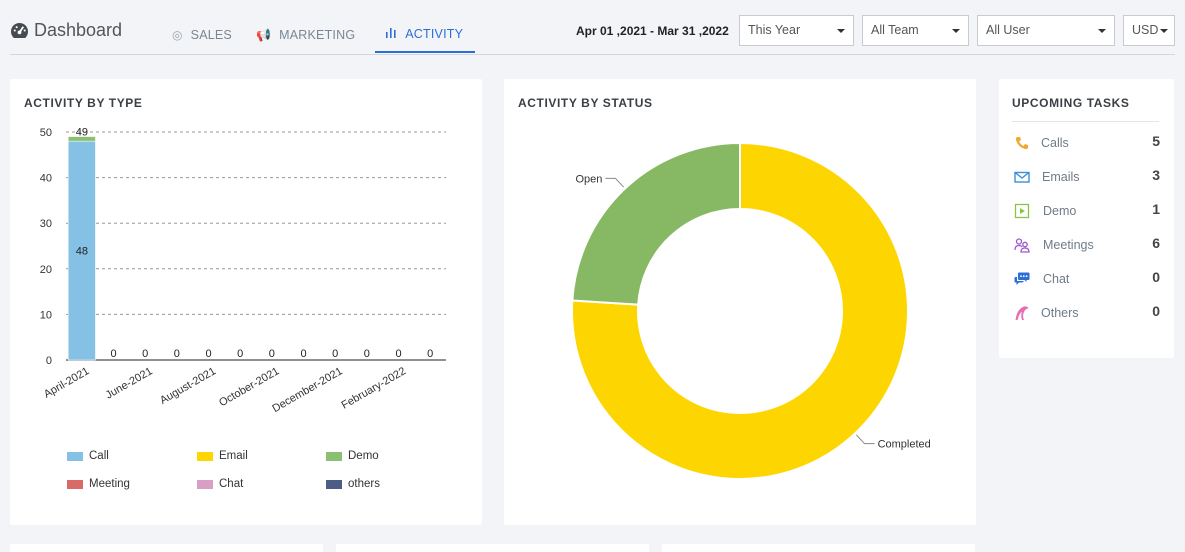  I want to click on chat-bubble-icon, so click(1022, 278).